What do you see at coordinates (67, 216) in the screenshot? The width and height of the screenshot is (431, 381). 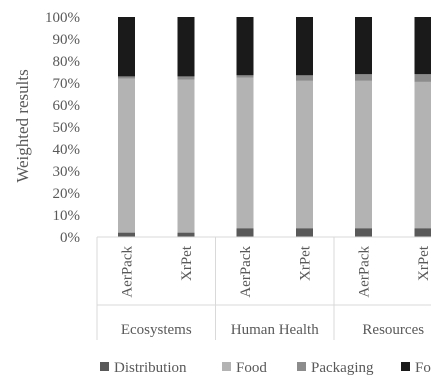 I see `y-tick-label: 10%` at bounding box center [67, 216].